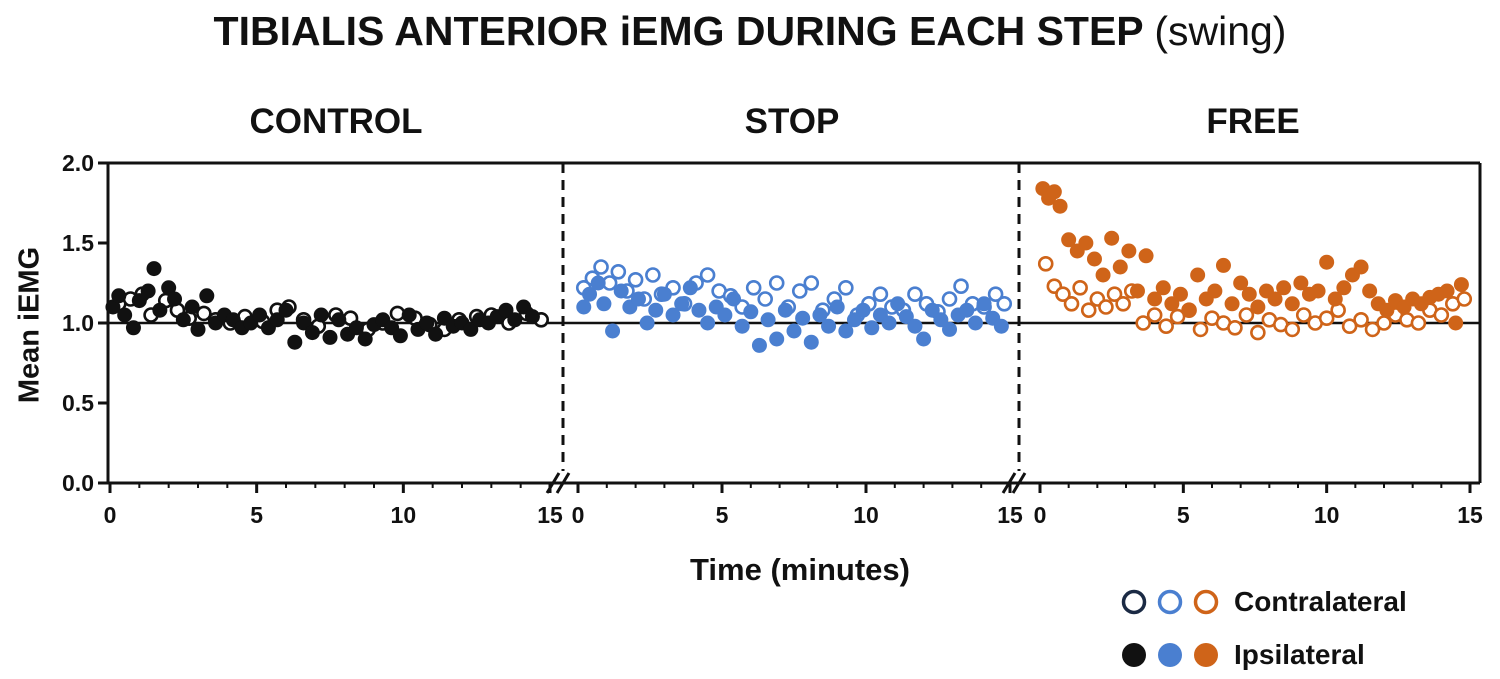 This screenshot has width=1500, height=679. What do you see at coordinates (866, 515) in the screenshot?
I see `x-tick-label: 10` at bounding box center [866, 515].